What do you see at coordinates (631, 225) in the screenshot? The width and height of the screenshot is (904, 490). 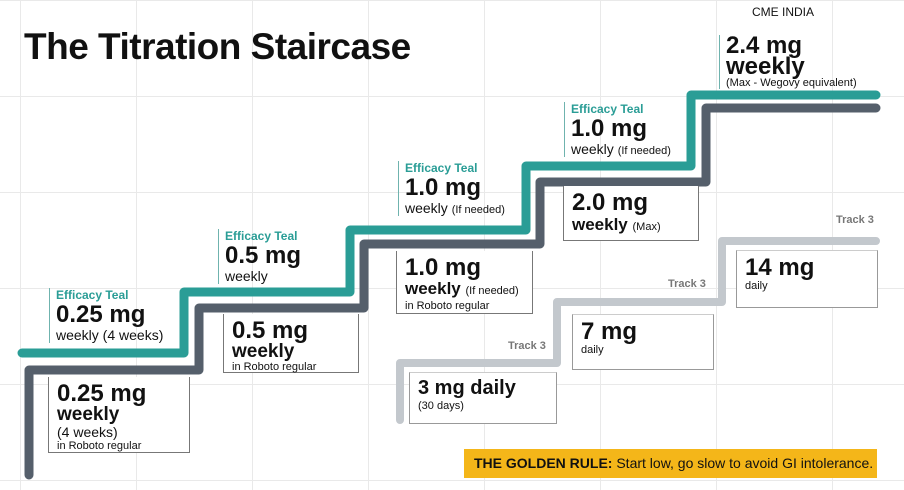 I see `step-detail: weekly (Max)` at bounding box center [631, 225].